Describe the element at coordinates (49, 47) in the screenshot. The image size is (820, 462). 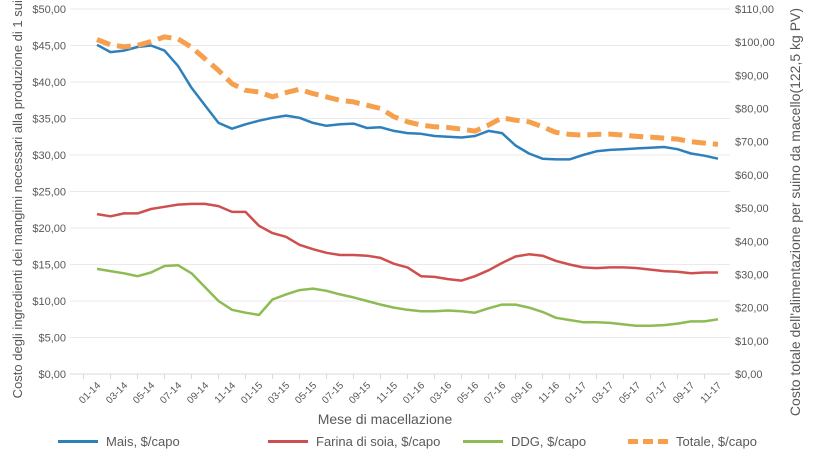
I see `y-left-tick-label: $45,00` at that location.